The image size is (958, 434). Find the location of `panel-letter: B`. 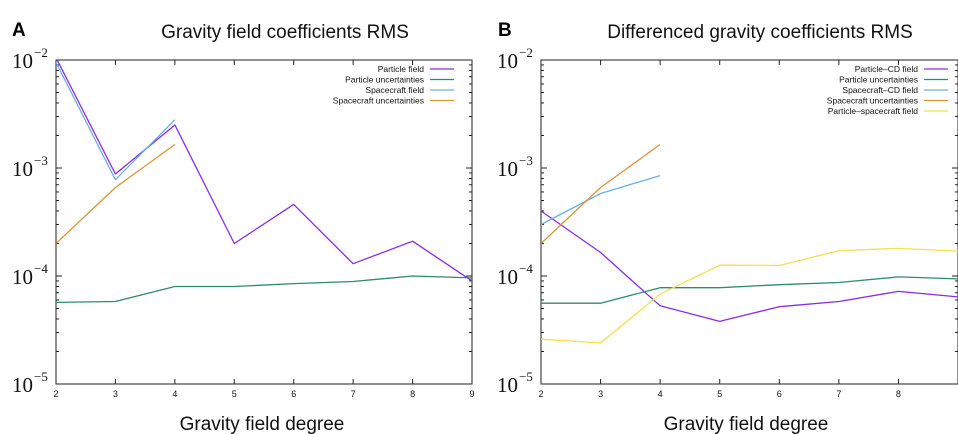

panel-letter: B is located at coordinates (505, 30).